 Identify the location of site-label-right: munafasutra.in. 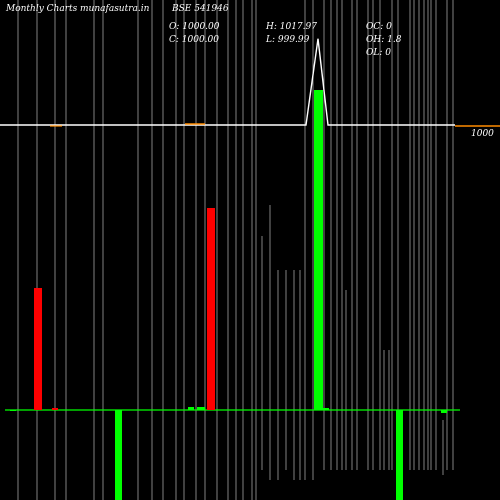
(115, 9).